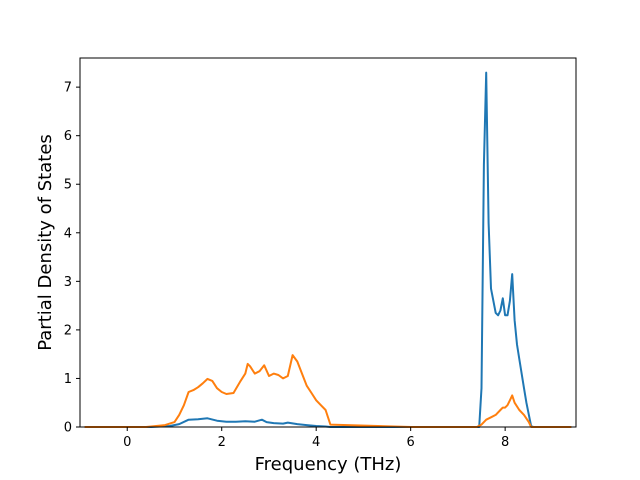  Describe the element at coordinates (68, 330) in the screenshot. I see `y-tick-label: 2` at that location.